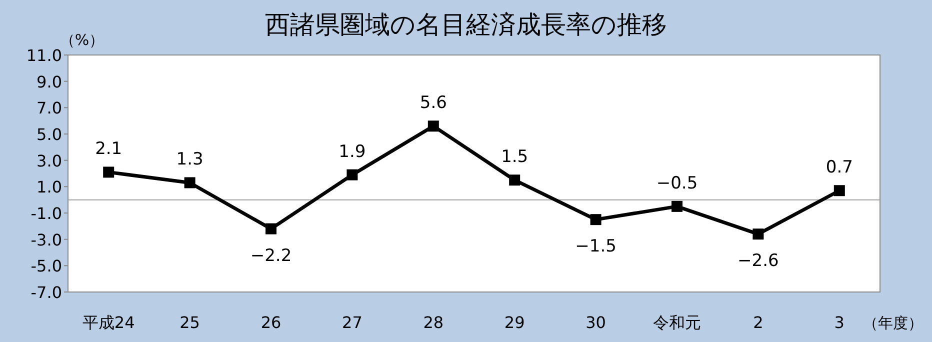  What do you see at coordinates (677, 322) in the screenshot?
I see `x-tick-label: 令和元` at bounding box center [677, 322].